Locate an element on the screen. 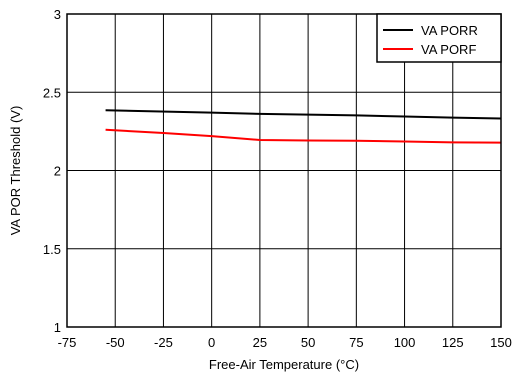  series-layer is located at coordinates (303, 126).